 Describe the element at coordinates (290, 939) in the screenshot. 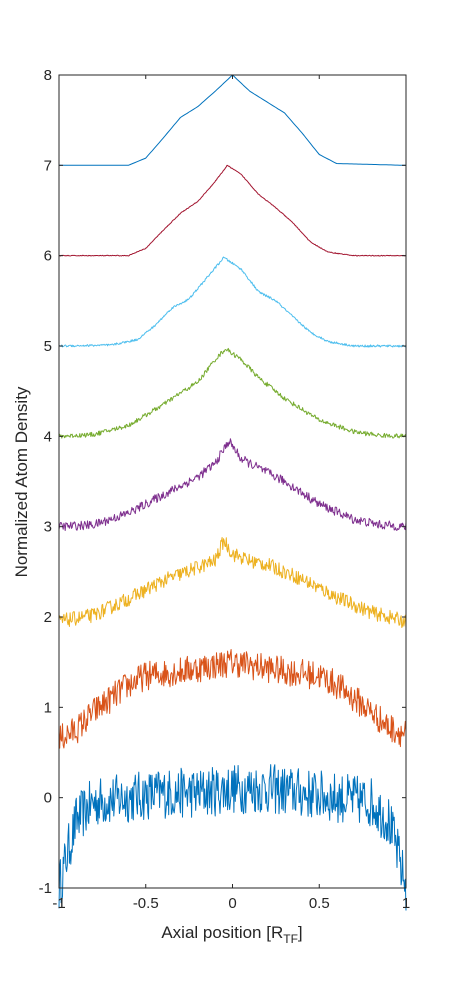

I see `x-axis-label-subscript: TF` at that location.